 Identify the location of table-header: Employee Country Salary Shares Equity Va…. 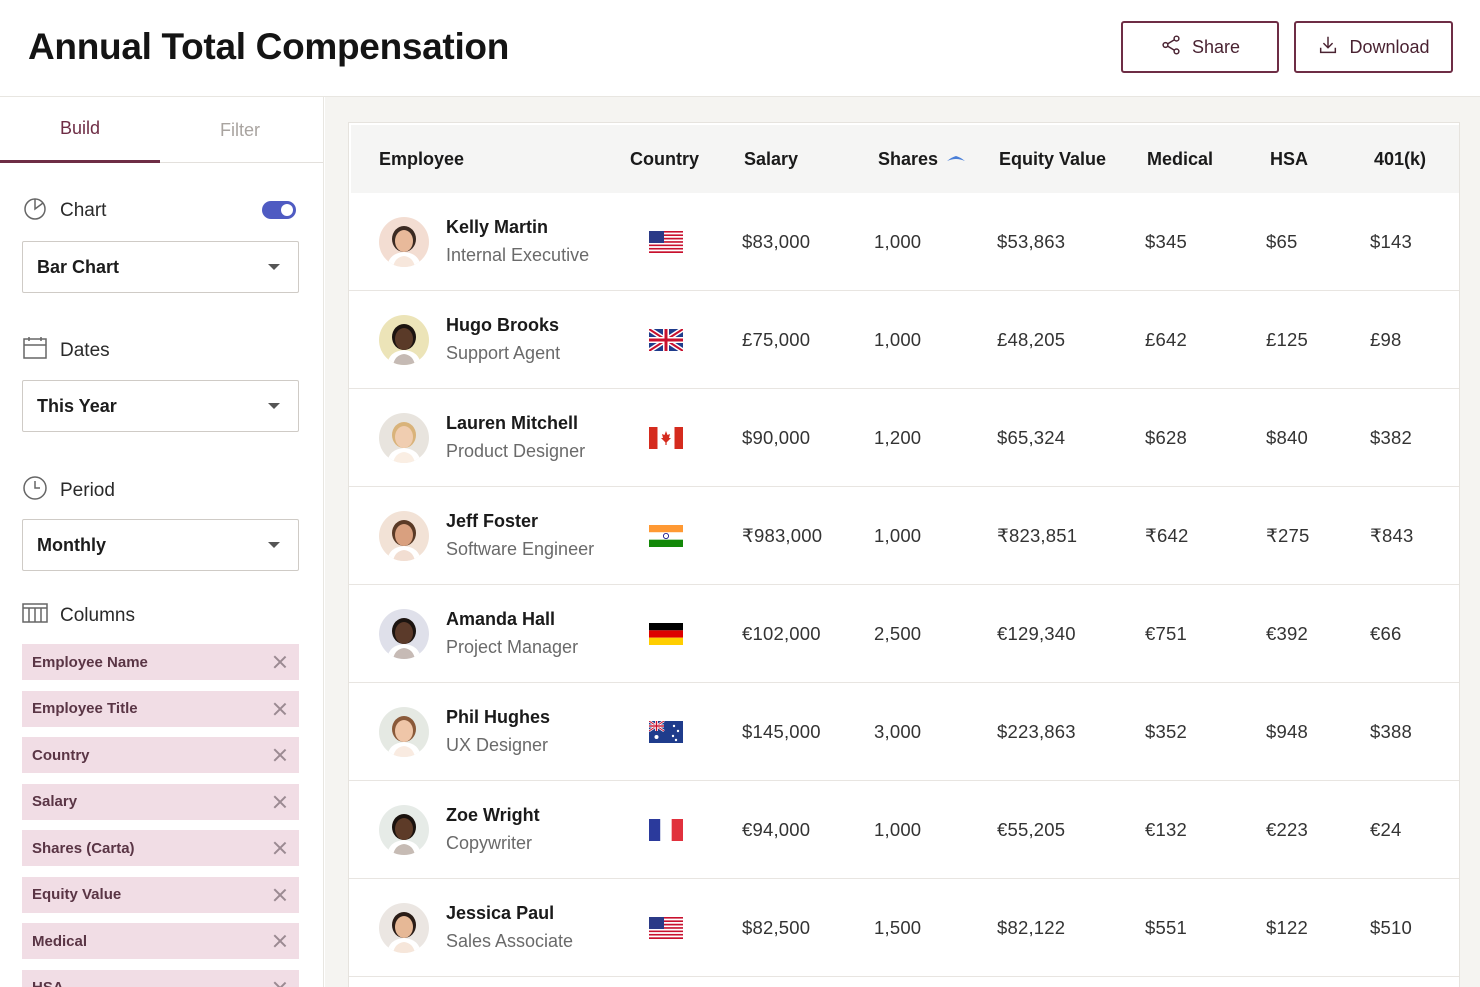
(905, 159).